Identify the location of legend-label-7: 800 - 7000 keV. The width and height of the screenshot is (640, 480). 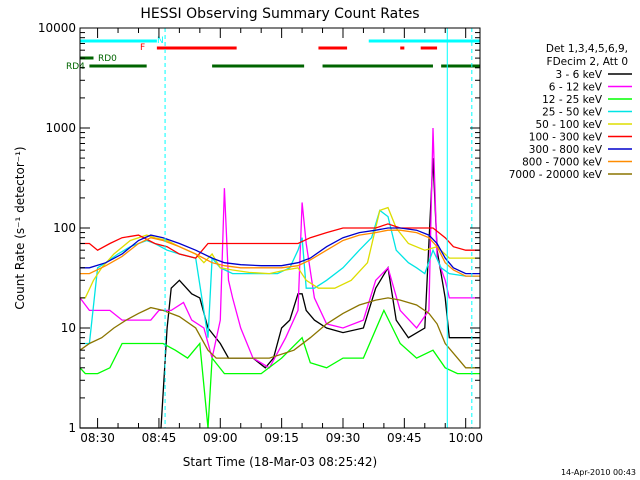
(562, 163).